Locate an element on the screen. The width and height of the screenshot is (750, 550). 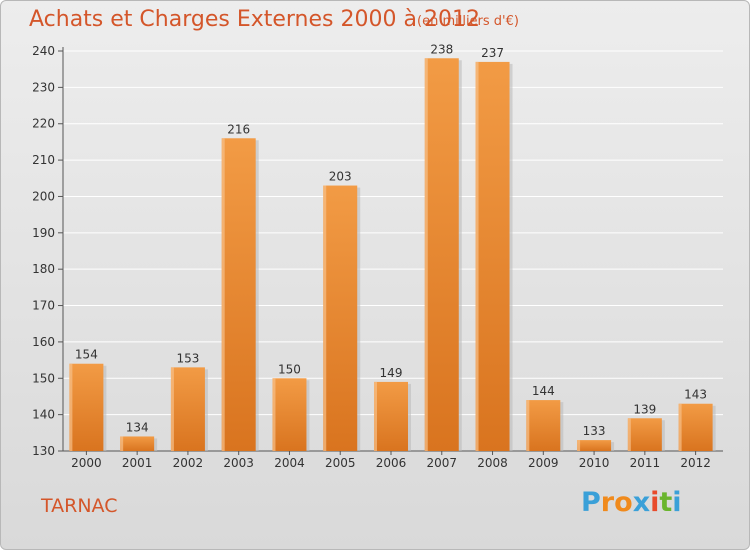
x-tick-label: 2012 is located at coordinates (695, 463).